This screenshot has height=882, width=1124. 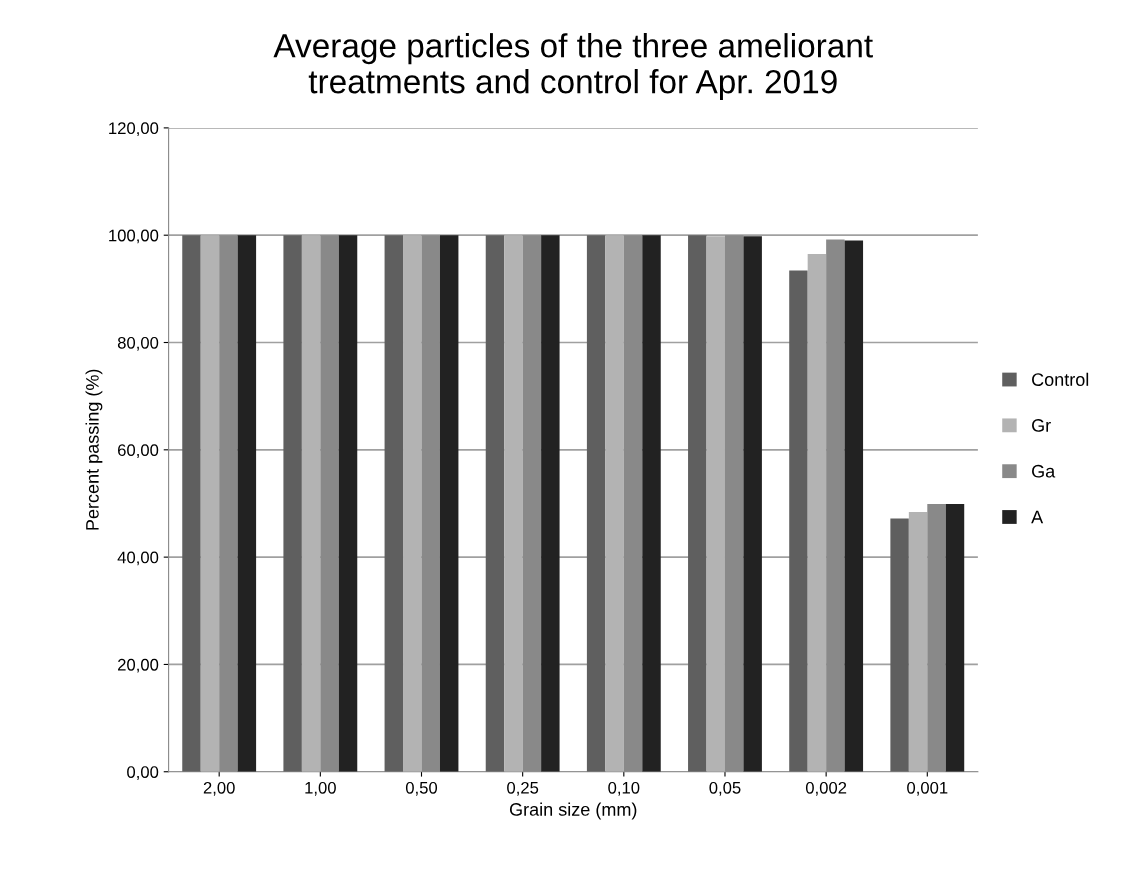 What do you see at coordinates (421, 788) in the screenshot?
I see `x-tick-label: 0,50` at bounding box center [421, 788].